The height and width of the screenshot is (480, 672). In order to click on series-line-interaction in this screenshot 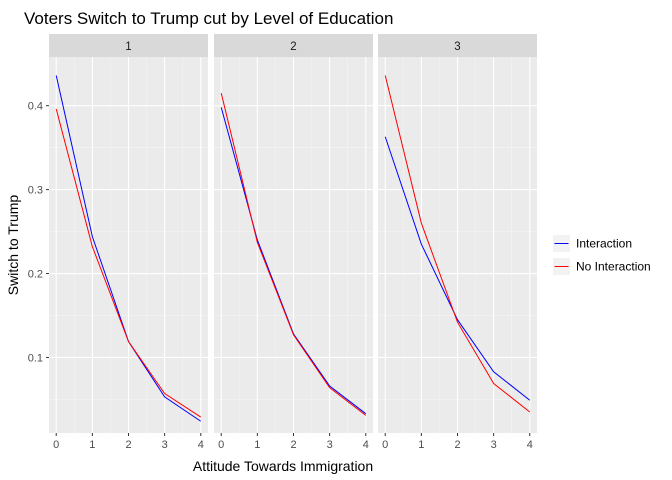, I will do `click(457, 268)`.